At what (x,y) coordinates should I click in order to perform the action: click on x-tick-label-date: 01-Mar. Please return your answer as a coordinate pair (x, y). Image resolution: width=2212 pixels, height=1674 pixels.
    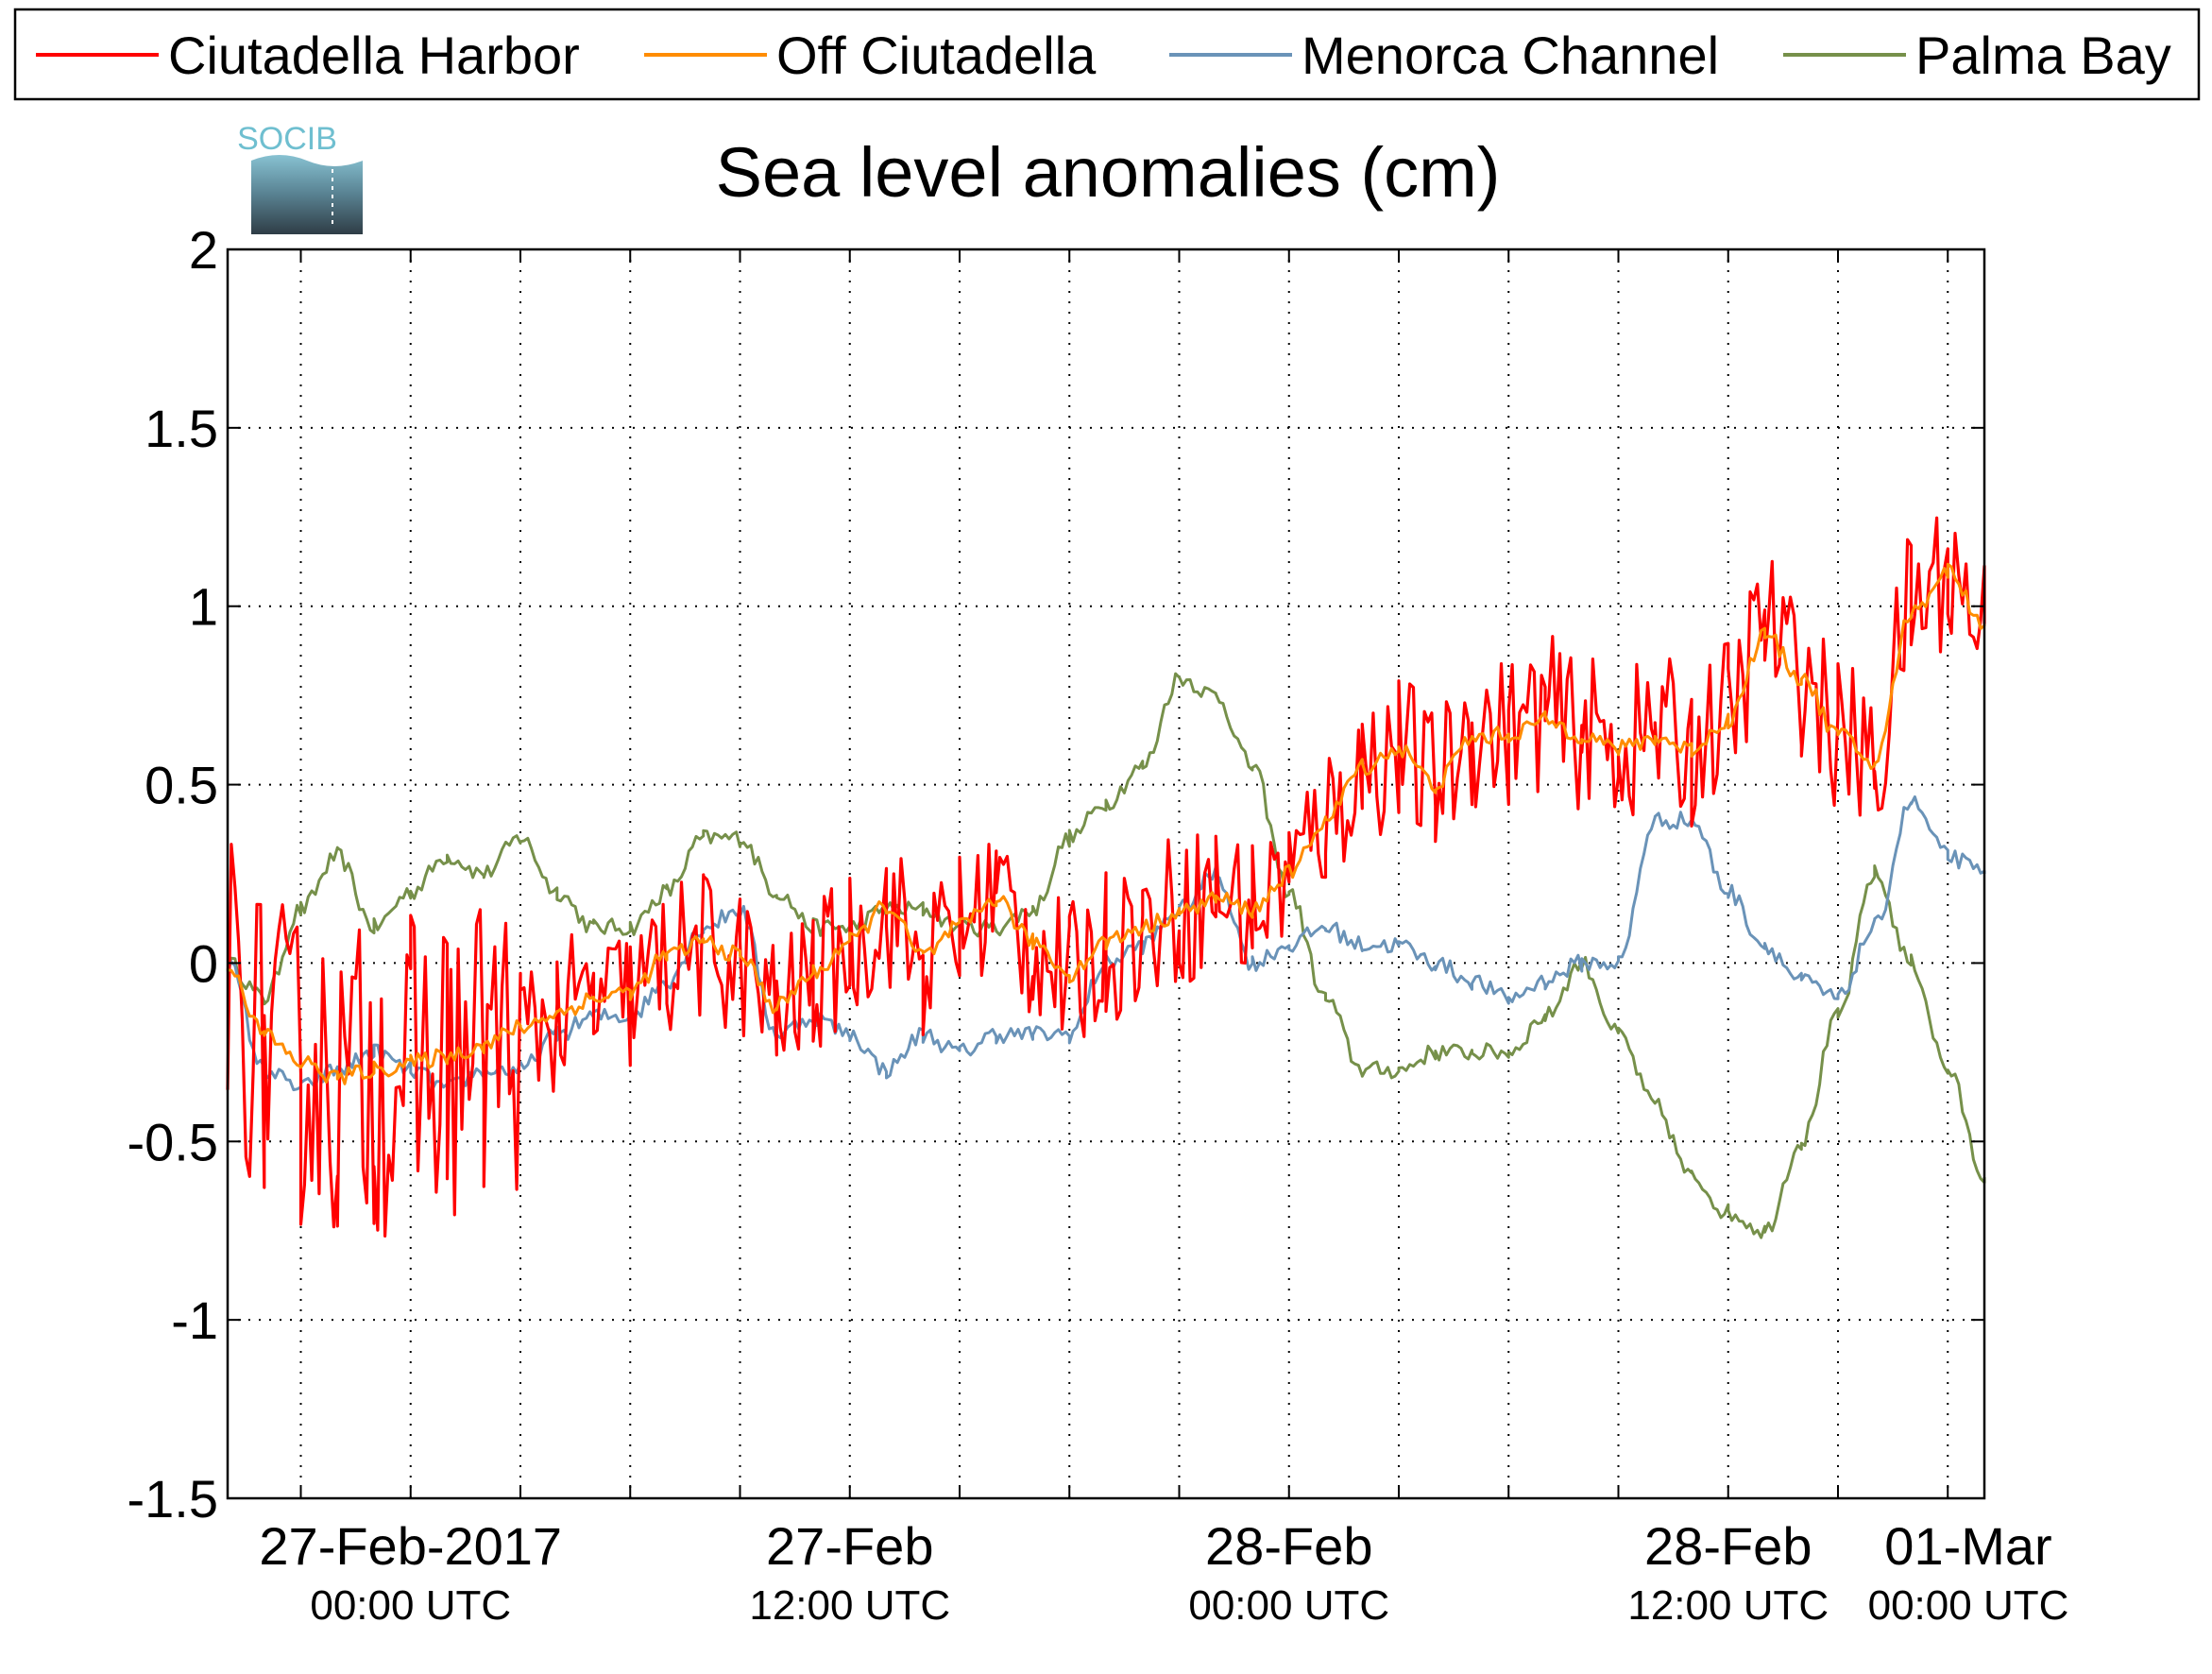
    Looking at the image, I should click on (1967, 1546).